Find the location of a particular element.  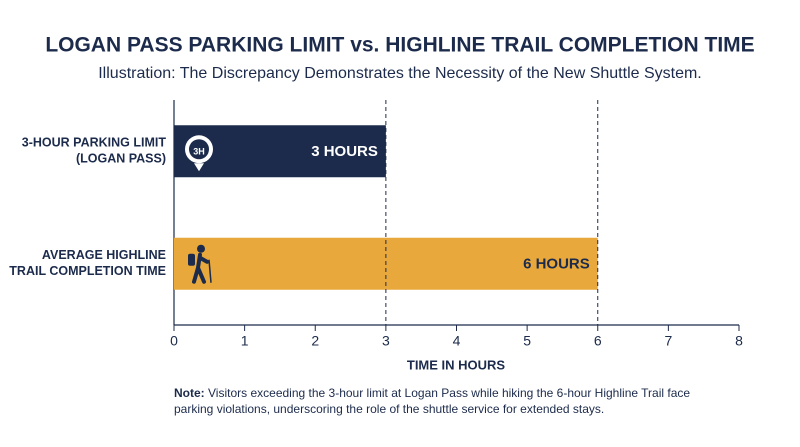

value-label: 3 HOURS is located at coordinates (344, 151).